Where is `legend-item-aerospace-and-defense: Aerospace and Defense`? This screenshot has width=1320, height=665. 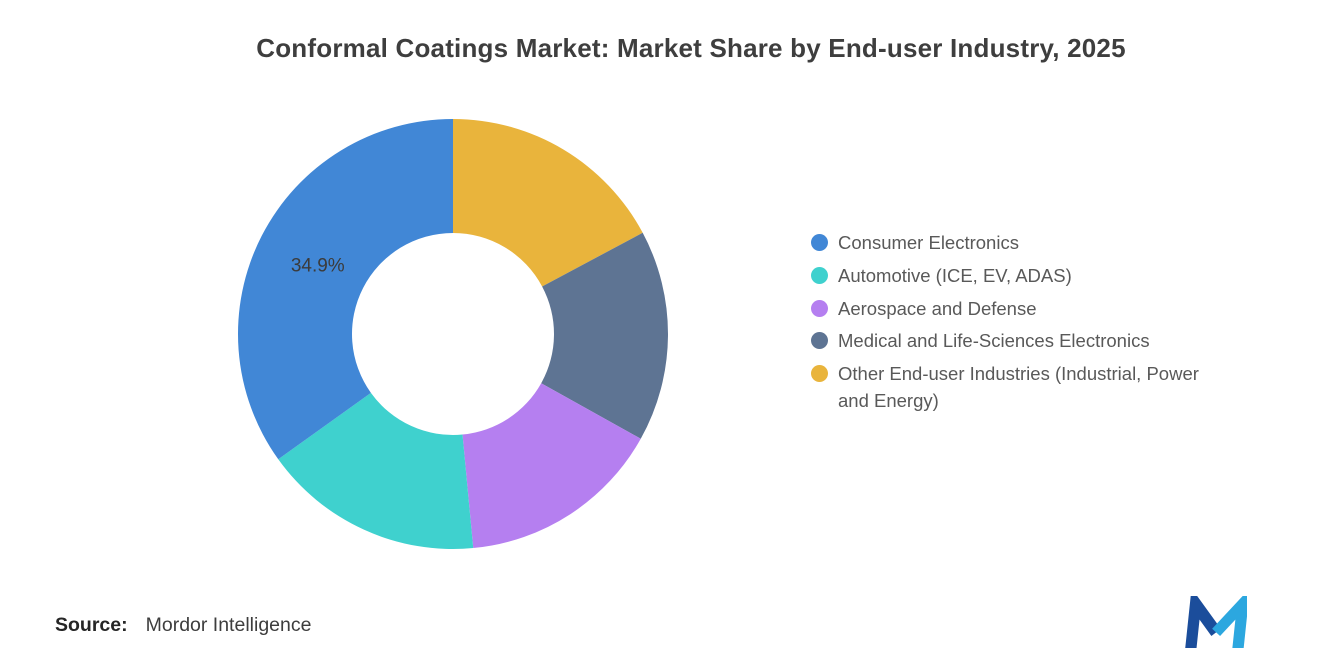
legend-item-aerospace-and-defense: Aerospace and Defense is located at coordinates (1010, 309).